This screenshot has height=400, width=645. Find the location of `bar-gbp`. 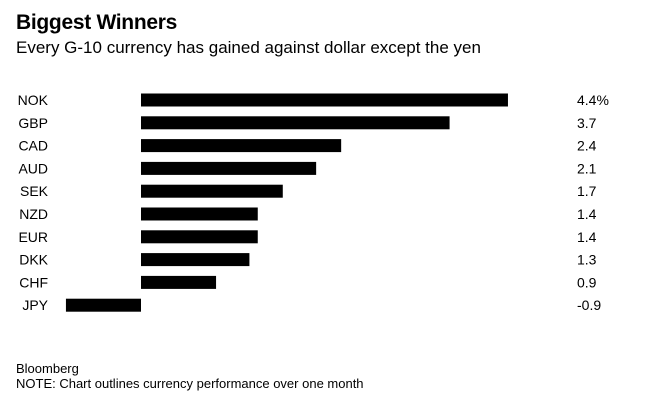

bar-gbp is located at coordinates (295, 123).